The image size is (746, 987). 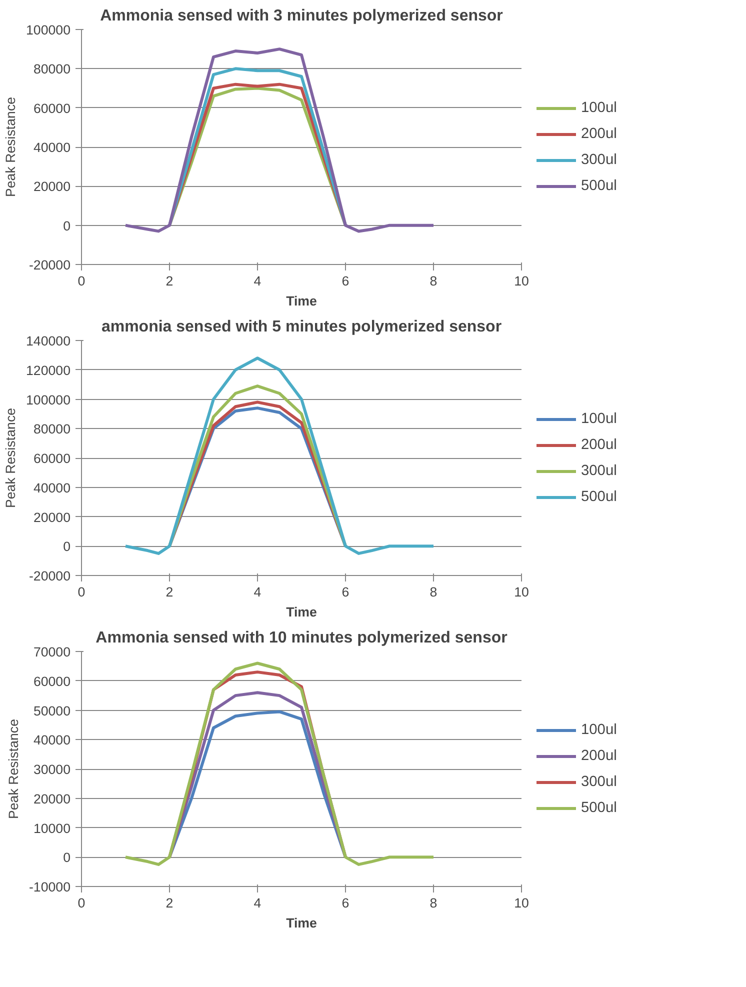 I want to click on y-tick-label: 120000, so click(x=48, y=370).